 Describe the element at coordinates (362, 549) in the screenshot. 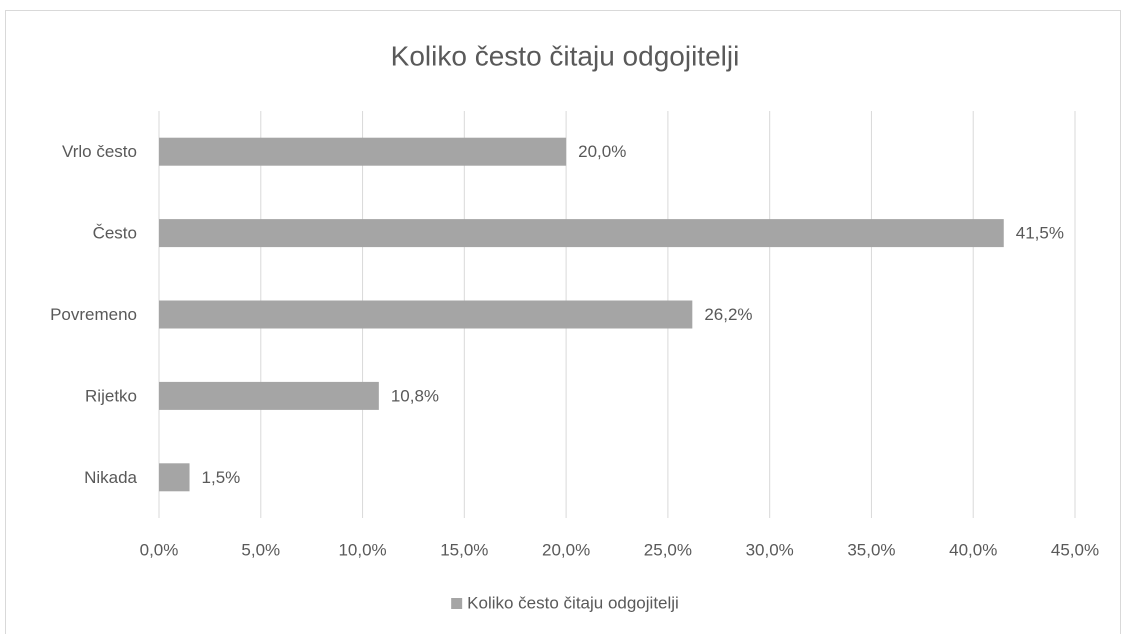

I see `x-tick-label: 10,0%` at that location.